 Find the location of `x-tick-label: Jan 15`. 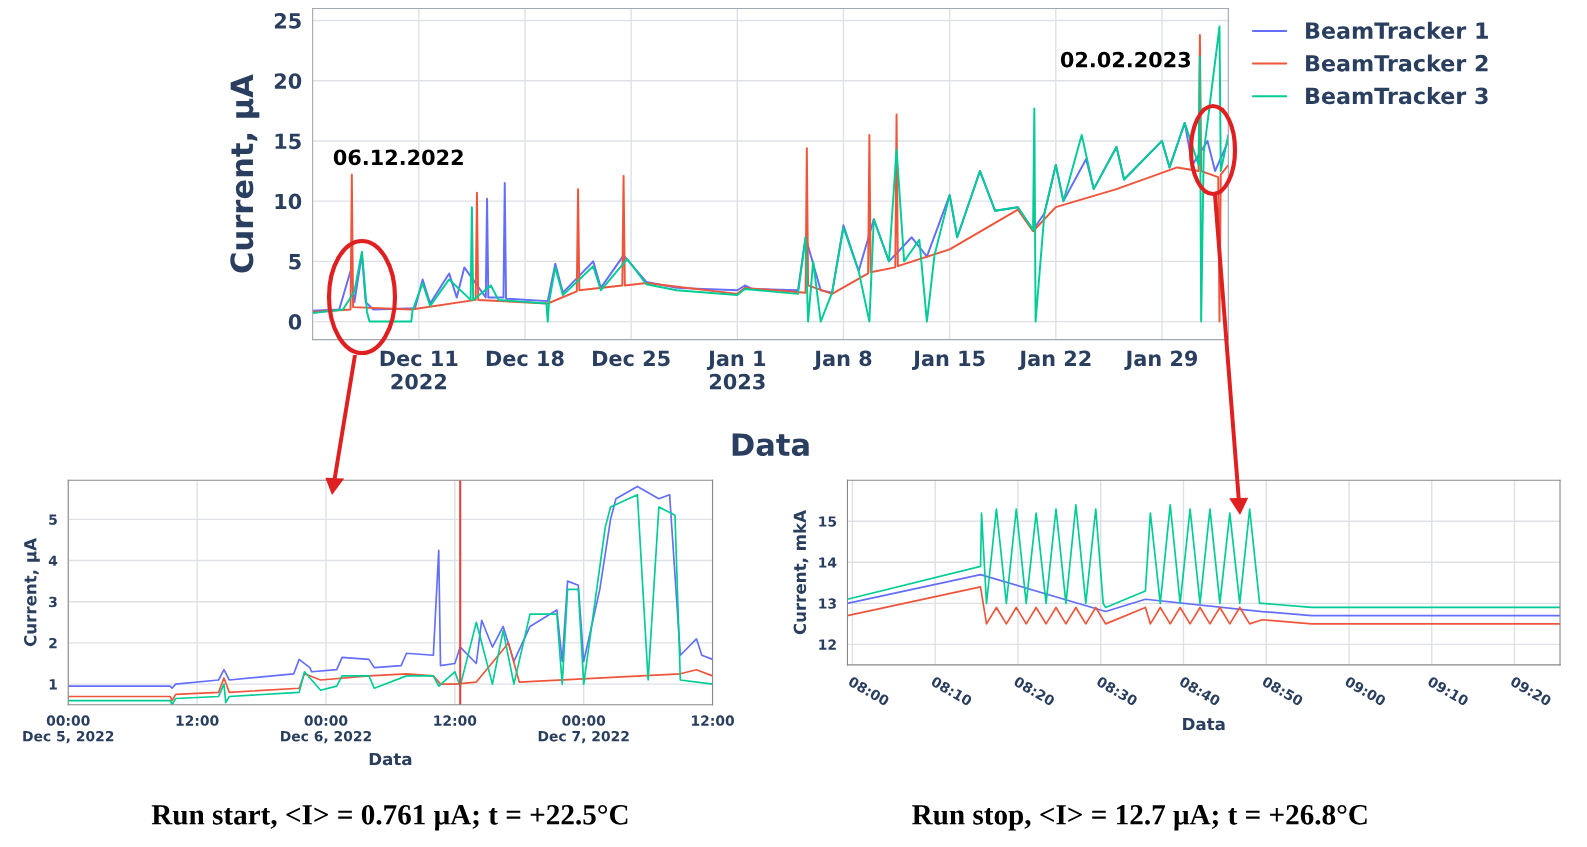

x-tick-label: Jan 15 is located at coordinates (948, 360).